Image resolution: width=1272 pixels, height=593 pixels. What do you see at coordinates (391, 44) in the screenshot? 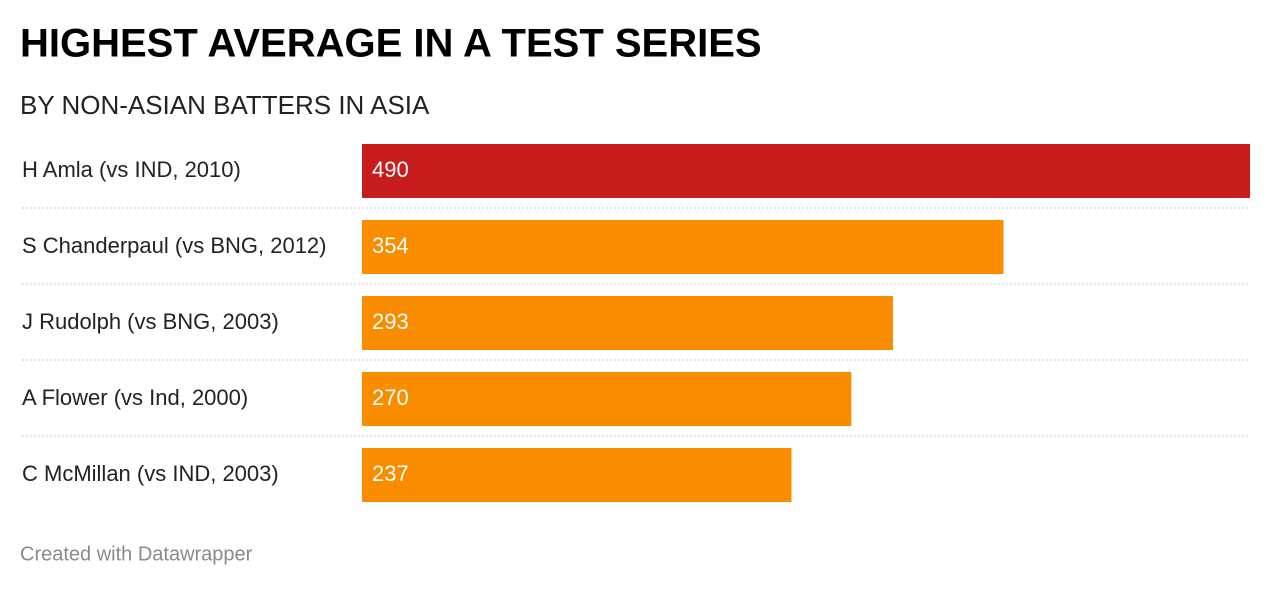
I see `chart-title: HIGHEST AVERAGE IN A TEST SERIES` at bounding box center [391, 44].